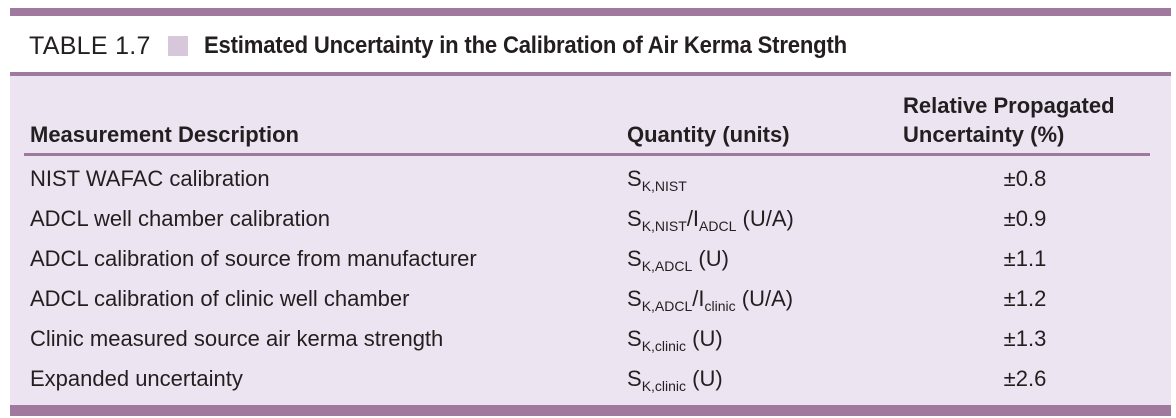 This screenshot has width=1176, height=418. What do you see at coordinates (220, 298) in the screenshot?
I see `cell-description: ADCL calibration of clinic well chamber` at bounding box center [220, 298].